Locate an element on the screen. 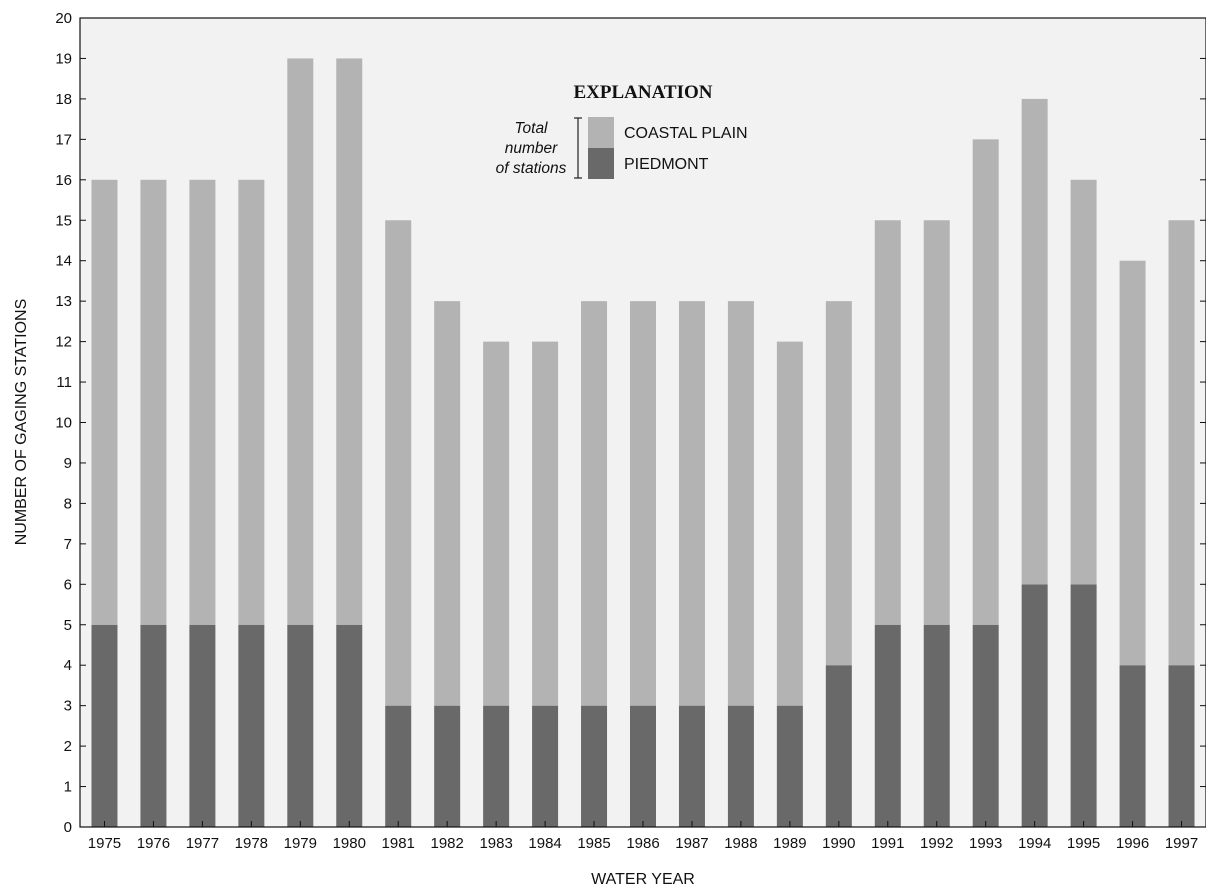  bar-piedmont-1981 is located at coordinates (398, 766).